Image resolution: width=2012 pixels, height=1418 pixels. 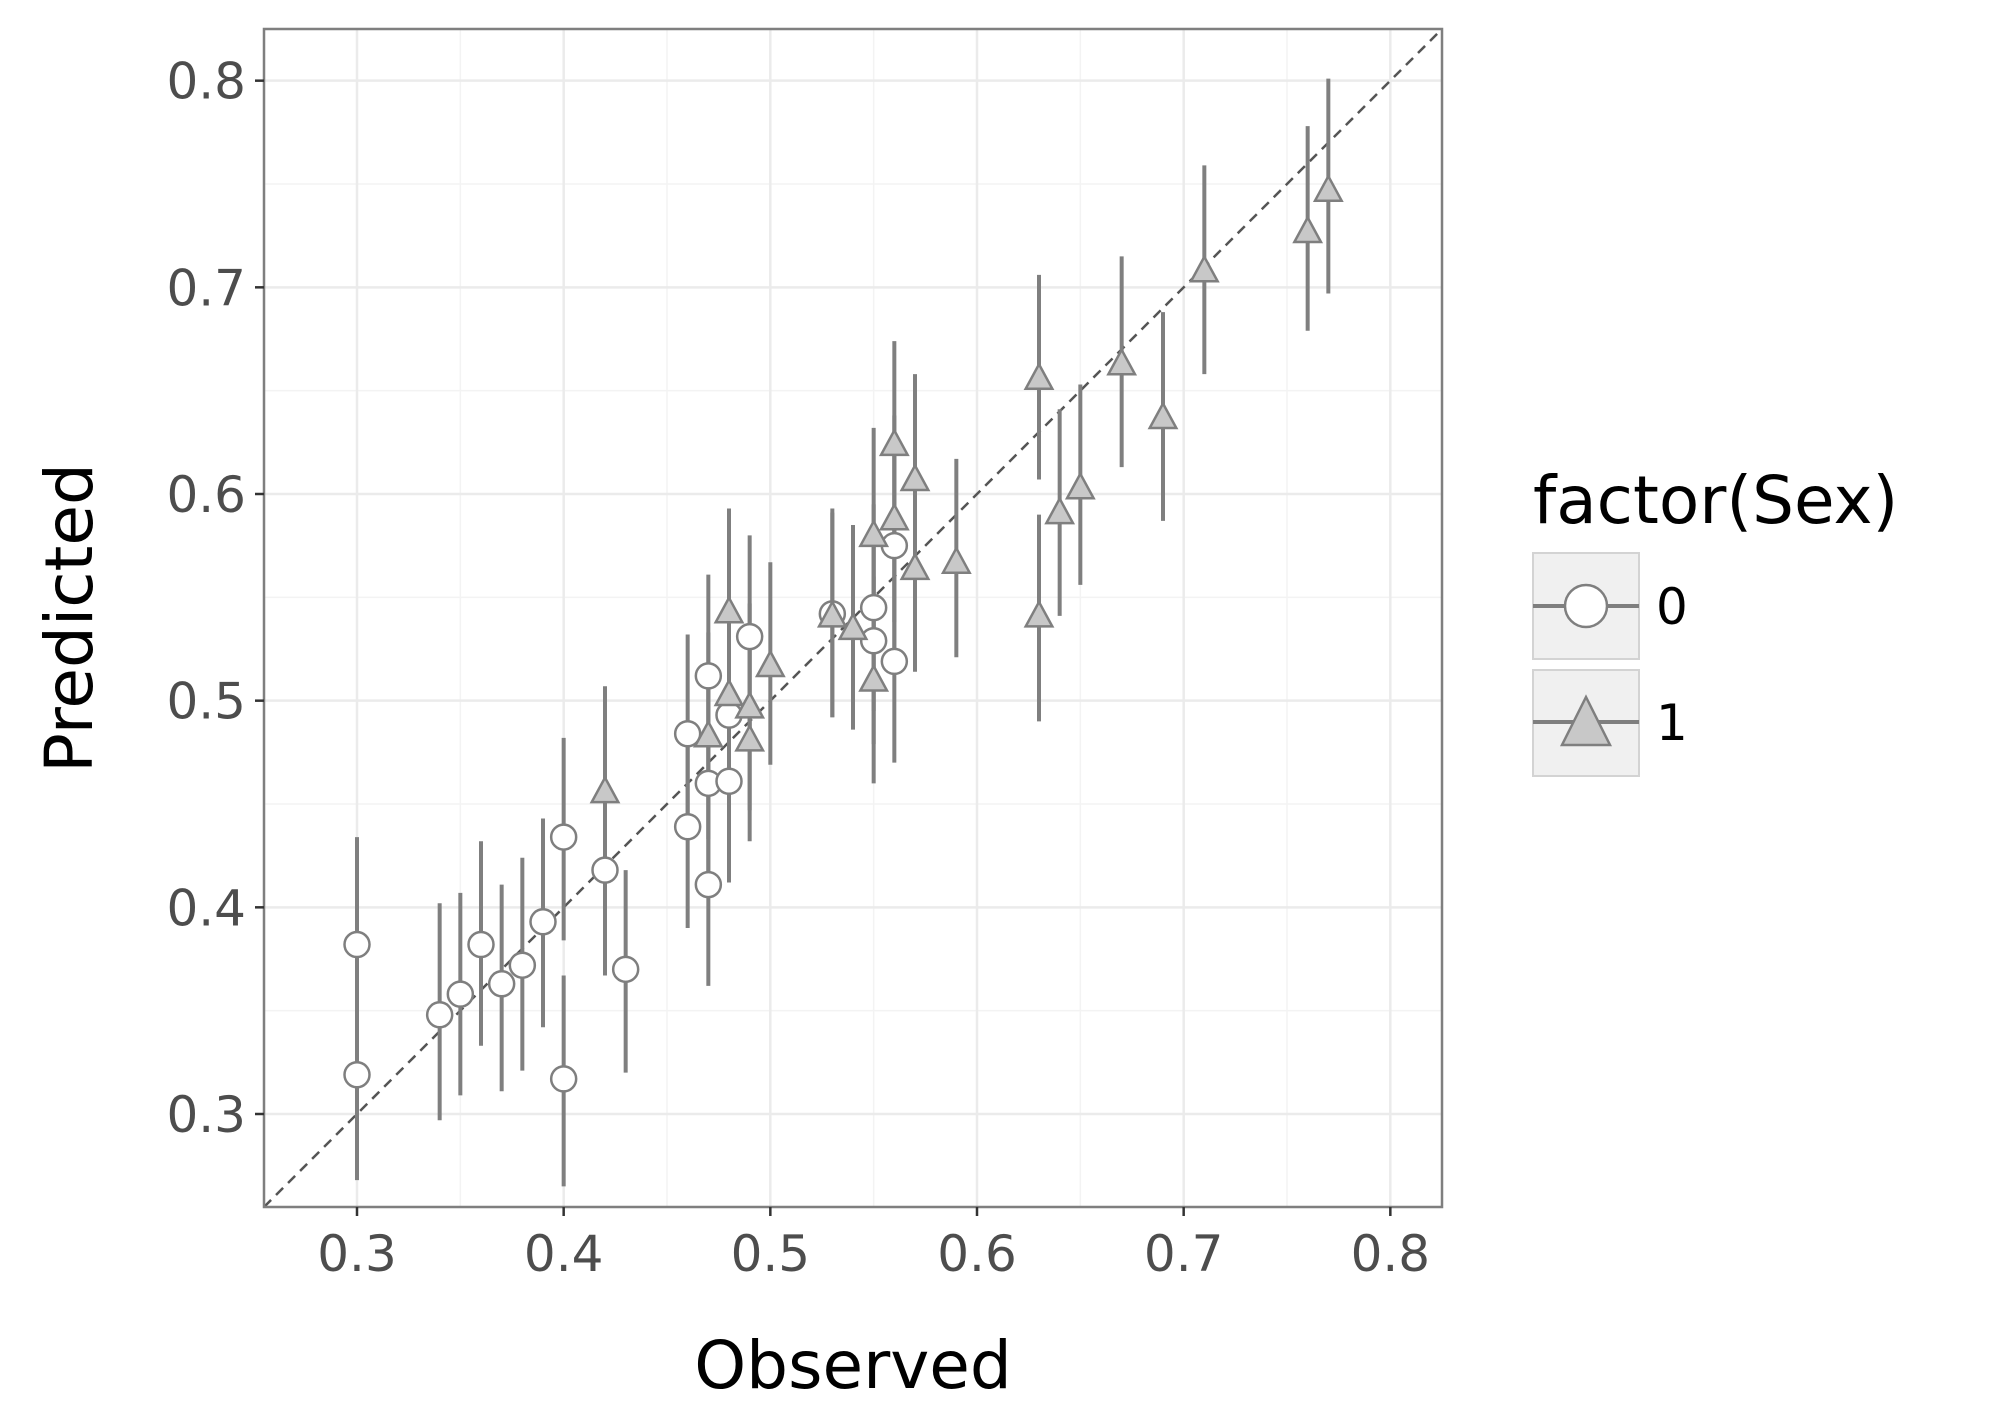 I want to click on x-tick-label: 0.8, so click(x=1391, y=1254).